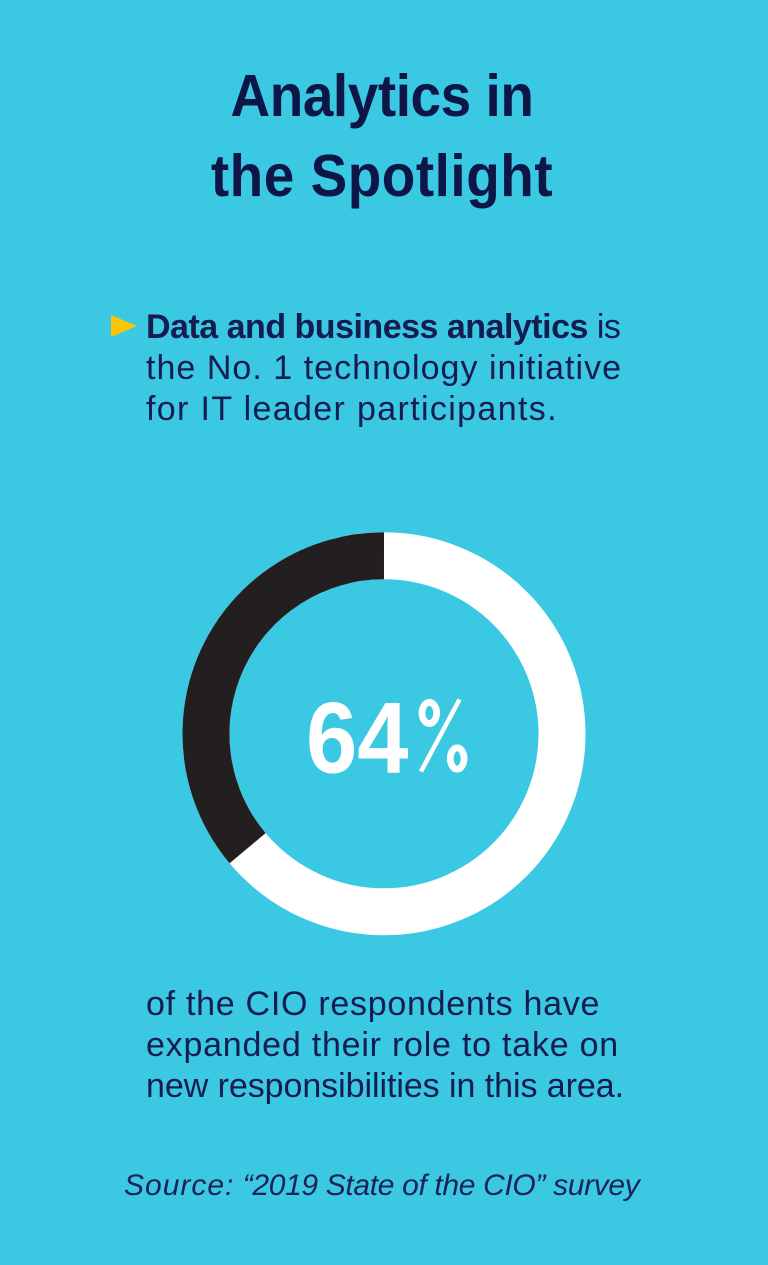  Describe the element at coordinates (357, 738) in the screenshot. I see `svg-text: 64` at that location.